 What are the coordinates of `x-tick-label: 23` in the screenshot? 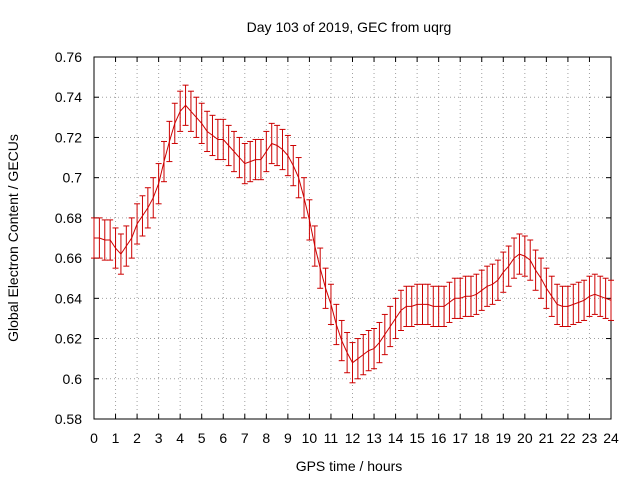 It's located at (590, 438).